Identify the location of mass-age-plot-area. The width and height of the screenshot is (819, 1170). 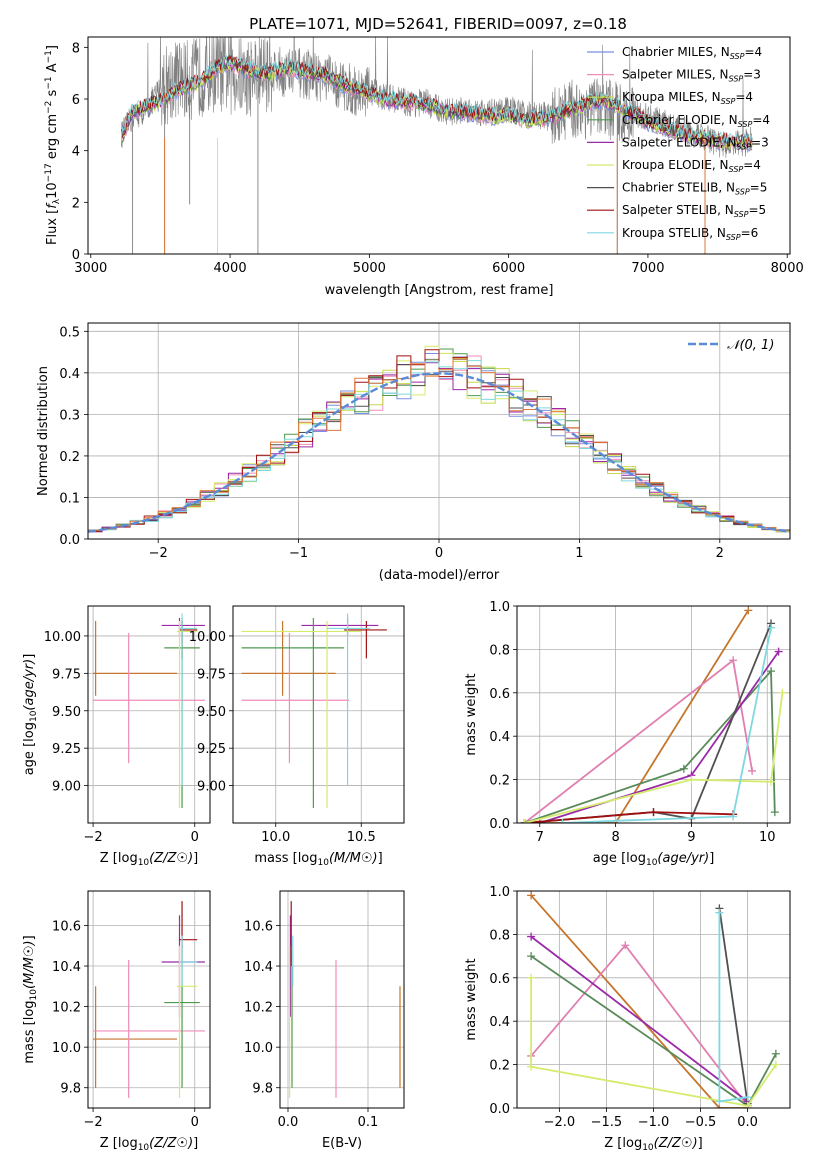
(314, 711).